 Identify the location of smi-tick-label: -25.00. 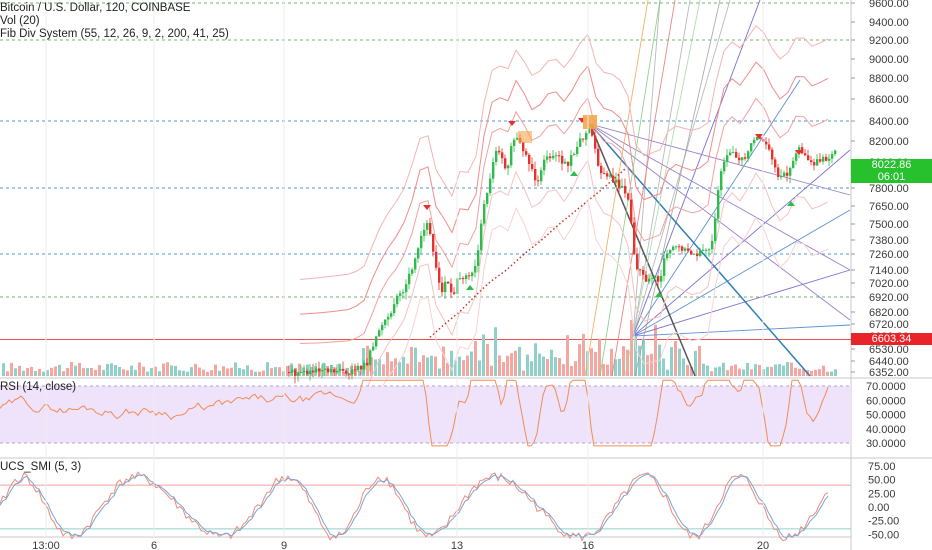
(883, 522).